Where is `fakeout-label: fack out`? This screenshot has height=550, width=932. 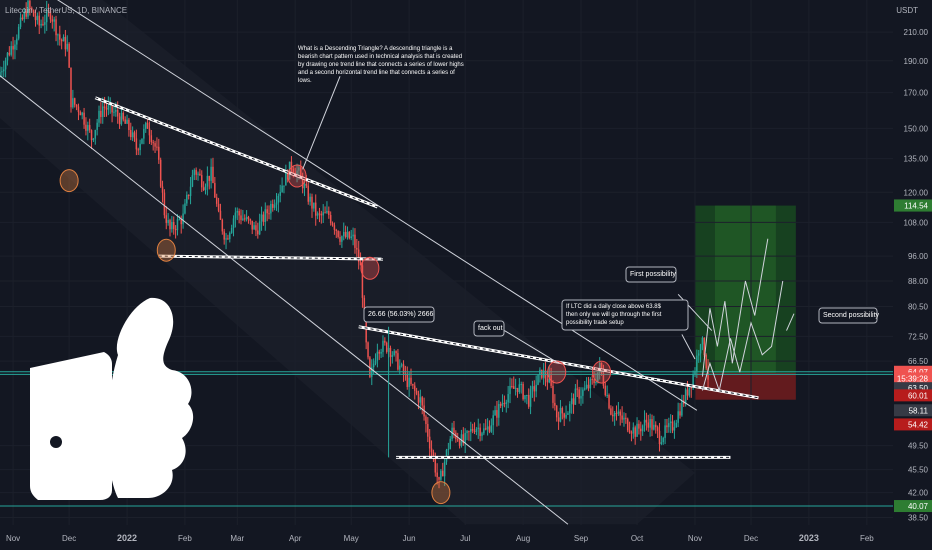 fakeout-label: fack out is located at coordinates (490, 328).